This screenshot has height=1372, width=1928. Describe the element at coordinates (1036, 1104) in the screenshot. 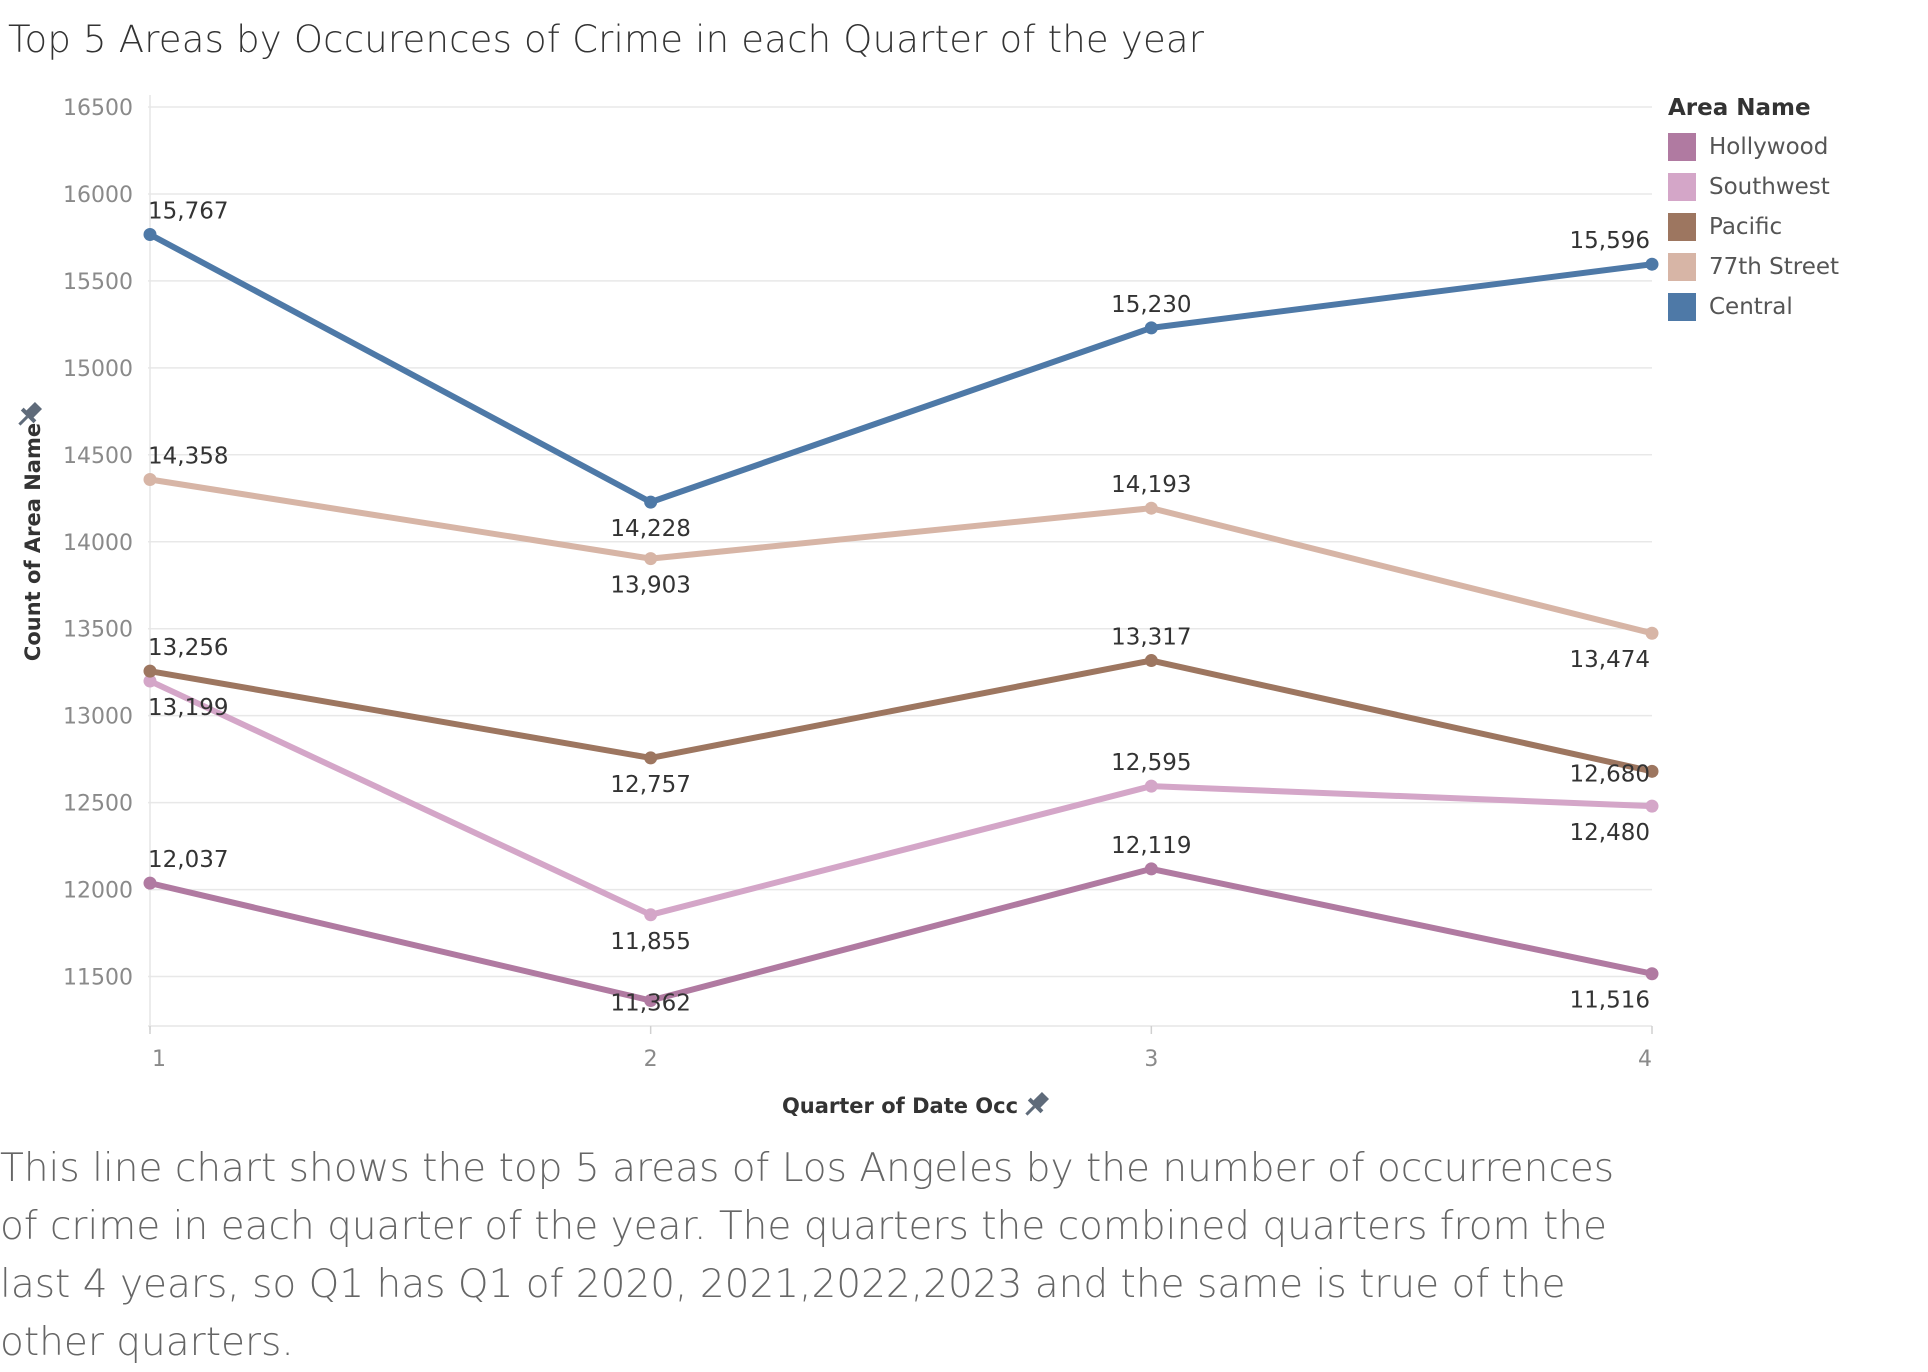

I see `x-axis-pin-icon` at that location.